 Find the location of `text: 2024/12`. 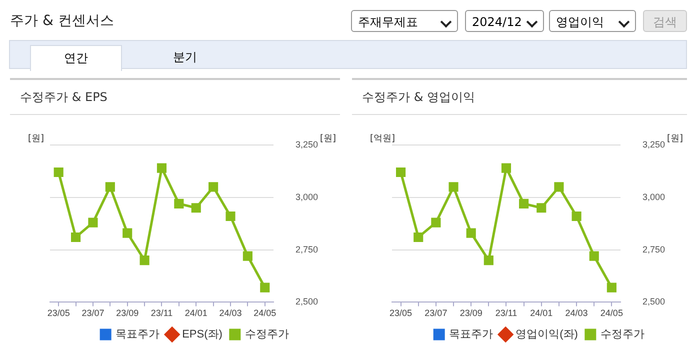

text: 2024/12 is located at coordinates (497, 22).